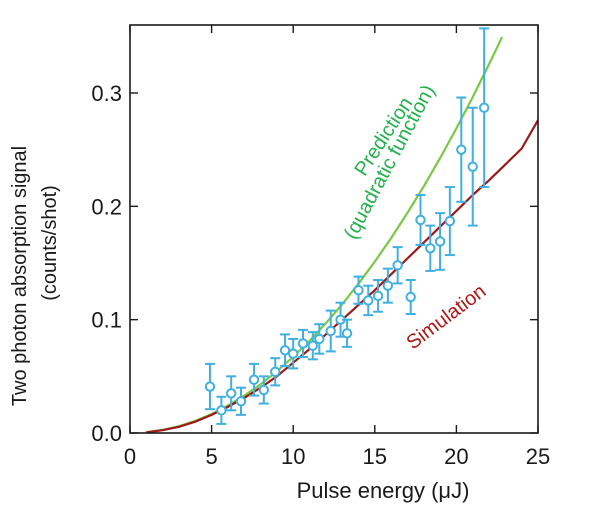 This screenshot has width=600, height=516. What do you see at coordinates (106, 93) in the screenshot?
I see `y-tick-label: 0.3` at bounding box center [106, 93].